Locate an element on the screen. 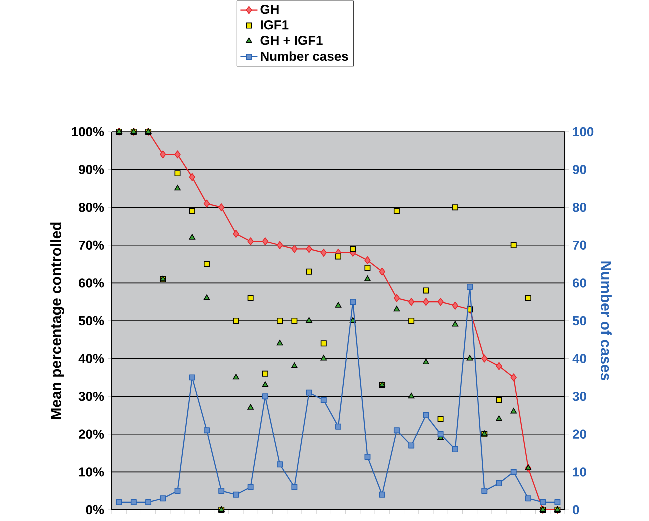  y-tick-label: 30% is located at coordinates (91, 397).